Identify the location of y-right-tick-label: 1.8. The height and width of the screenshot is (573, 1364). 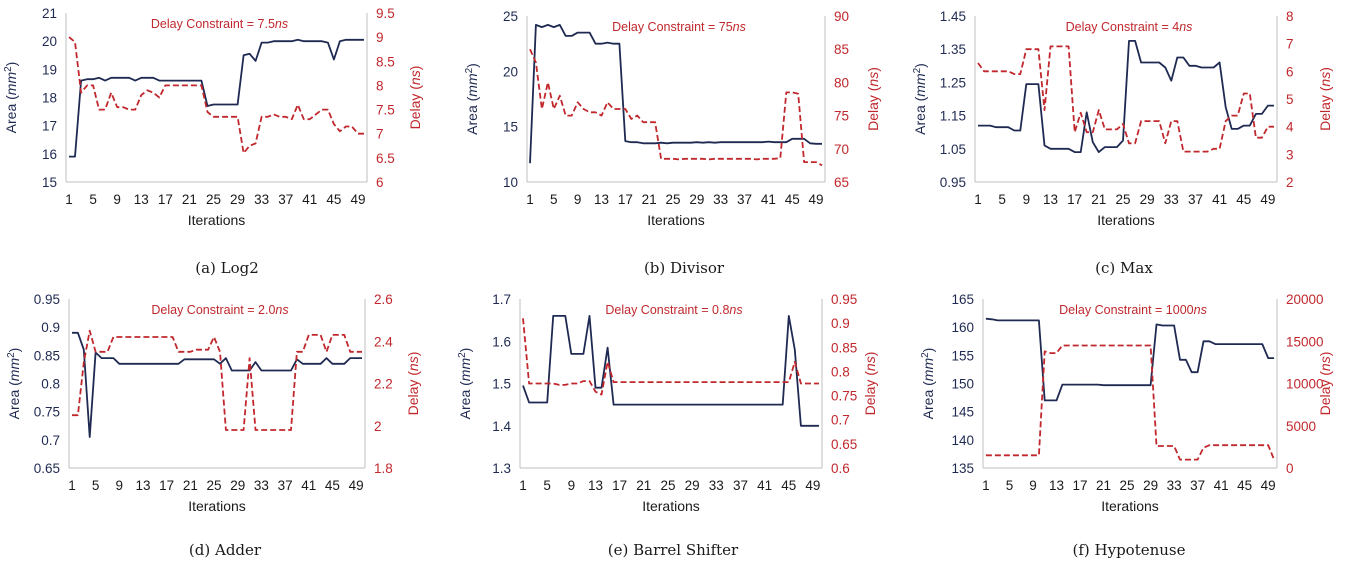
(383, 468).